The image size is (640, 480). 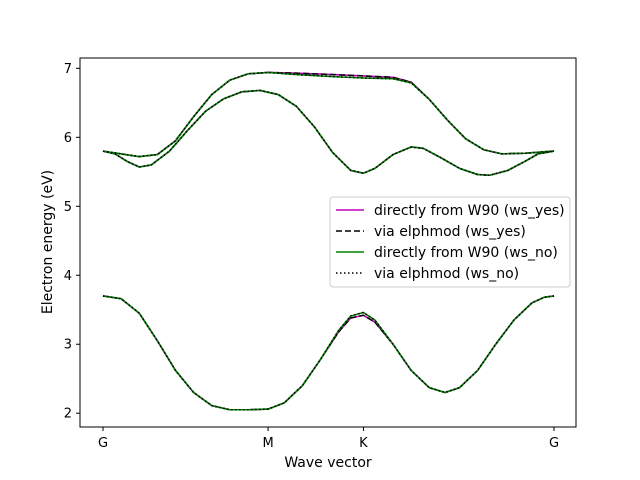 What do you see at coordinates (469, 211) in the screenshot?
I see `legend-label-1: directly from W90 (ws_yes)` at bounding box center [469, 211].